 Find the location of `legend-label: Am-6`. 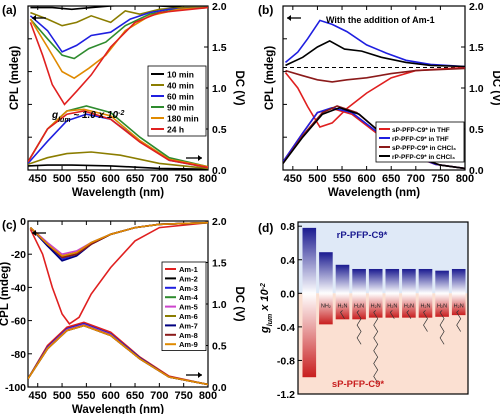

legend-label: Am-6 is located at coordinates (188, 316).